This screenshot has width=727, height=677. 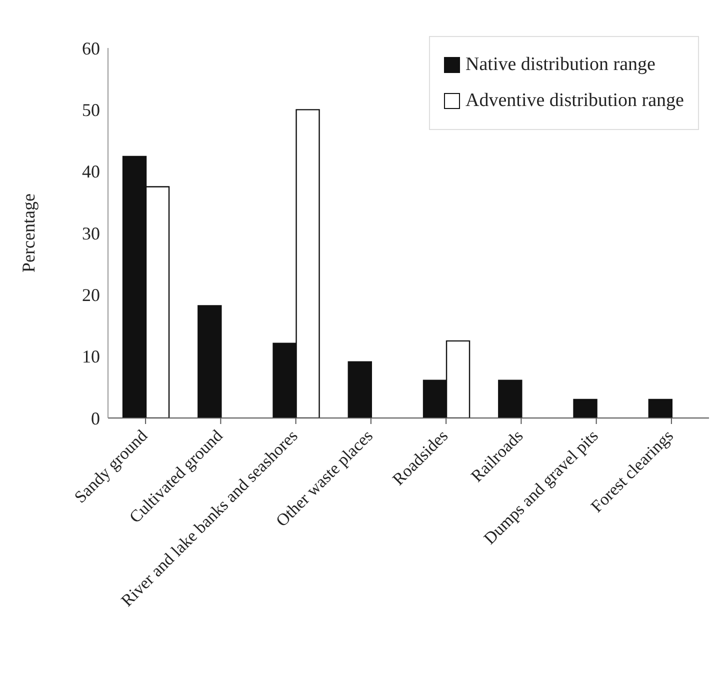 What do you see at coordinates (95, 418) in the screenshot?
I see `y-tick-label: 0` at bounding box center [95, 418].